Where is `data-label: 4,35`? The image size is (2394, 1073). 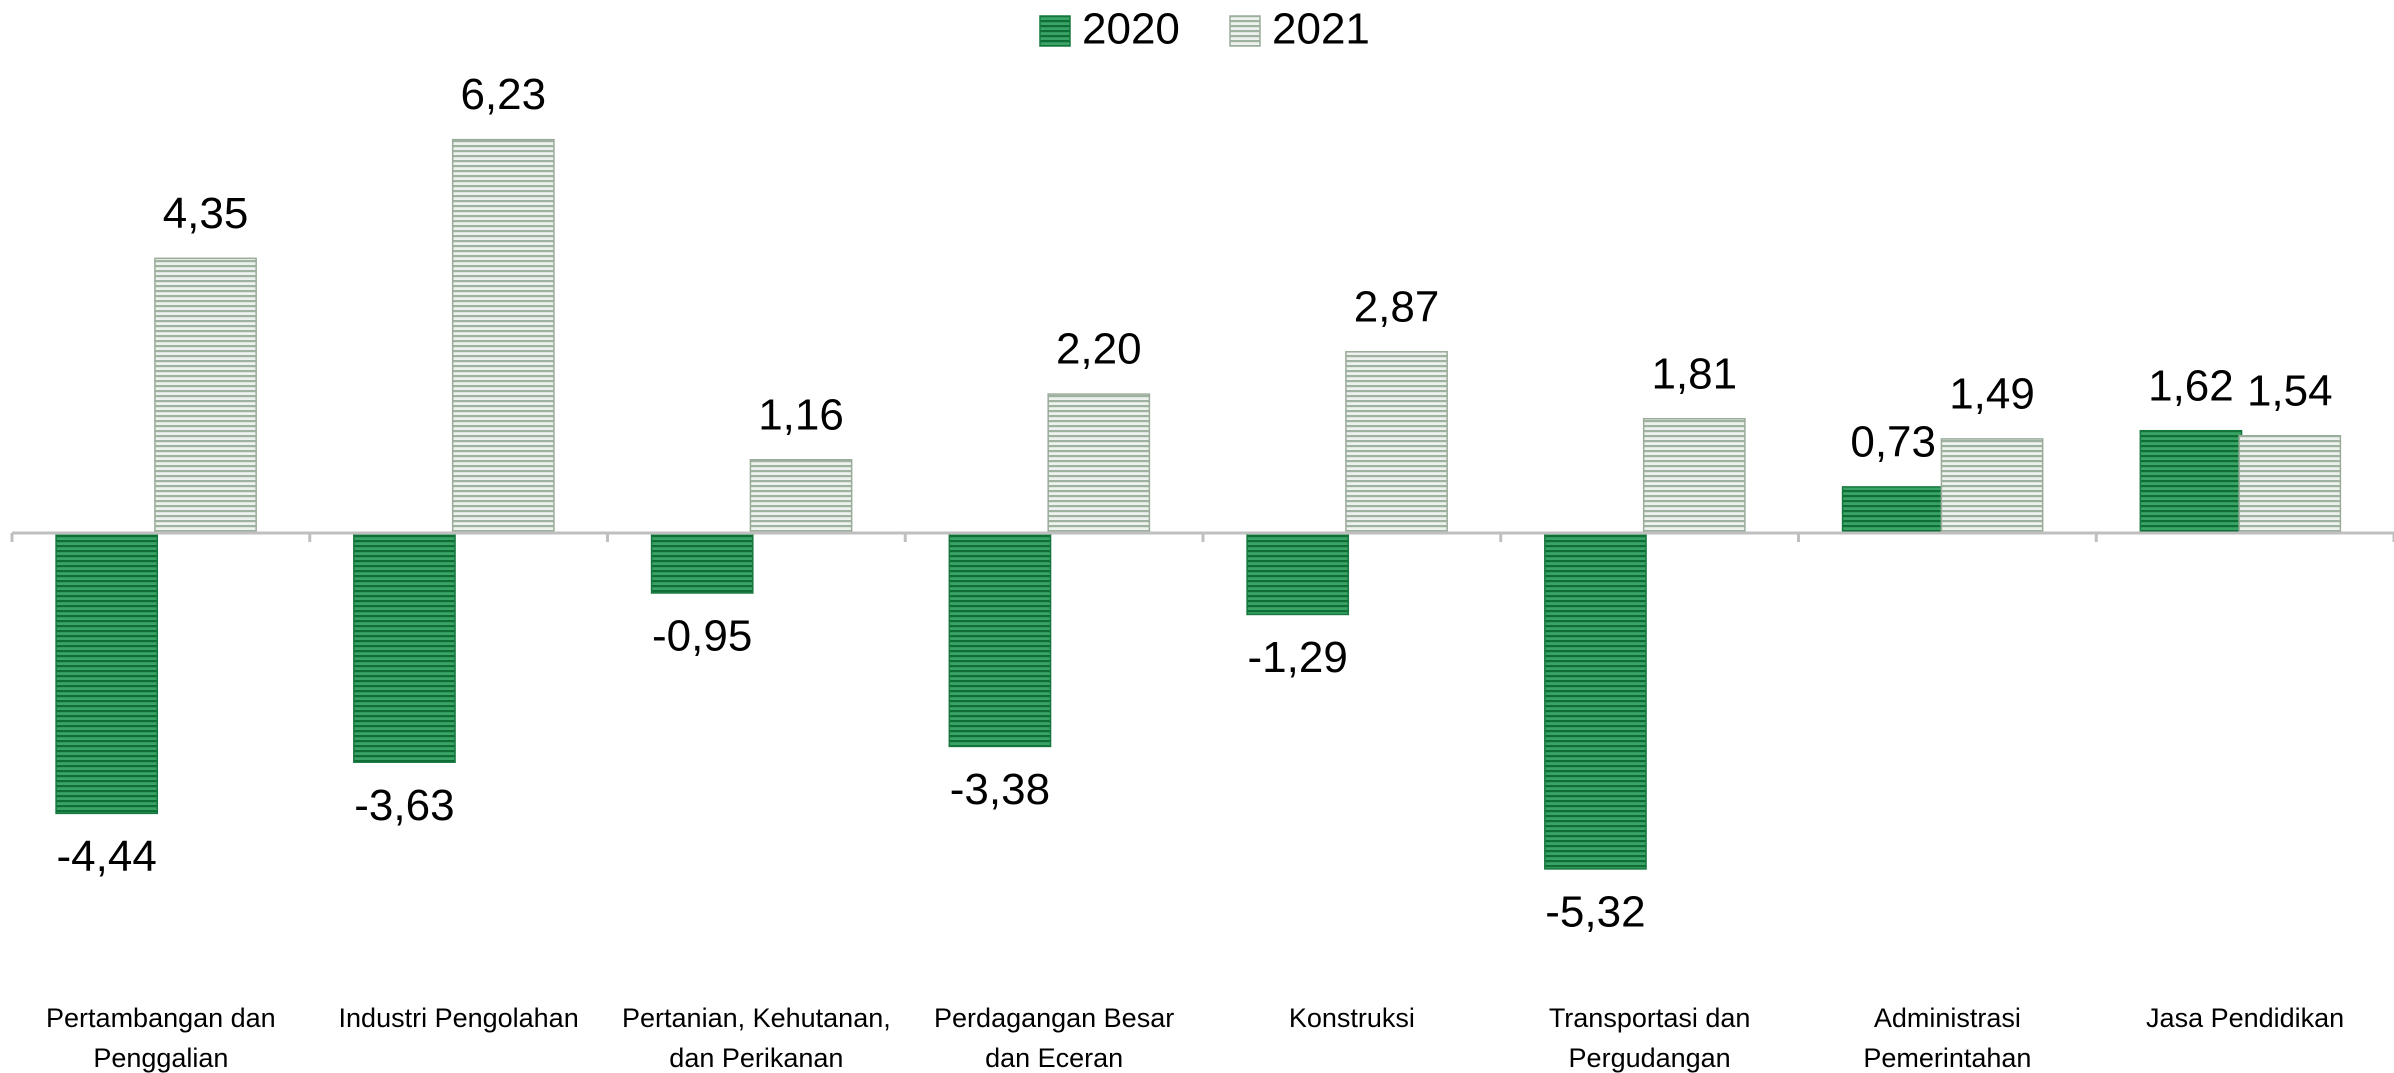 data-label: 4,35 is located at coordinates (206, 213).